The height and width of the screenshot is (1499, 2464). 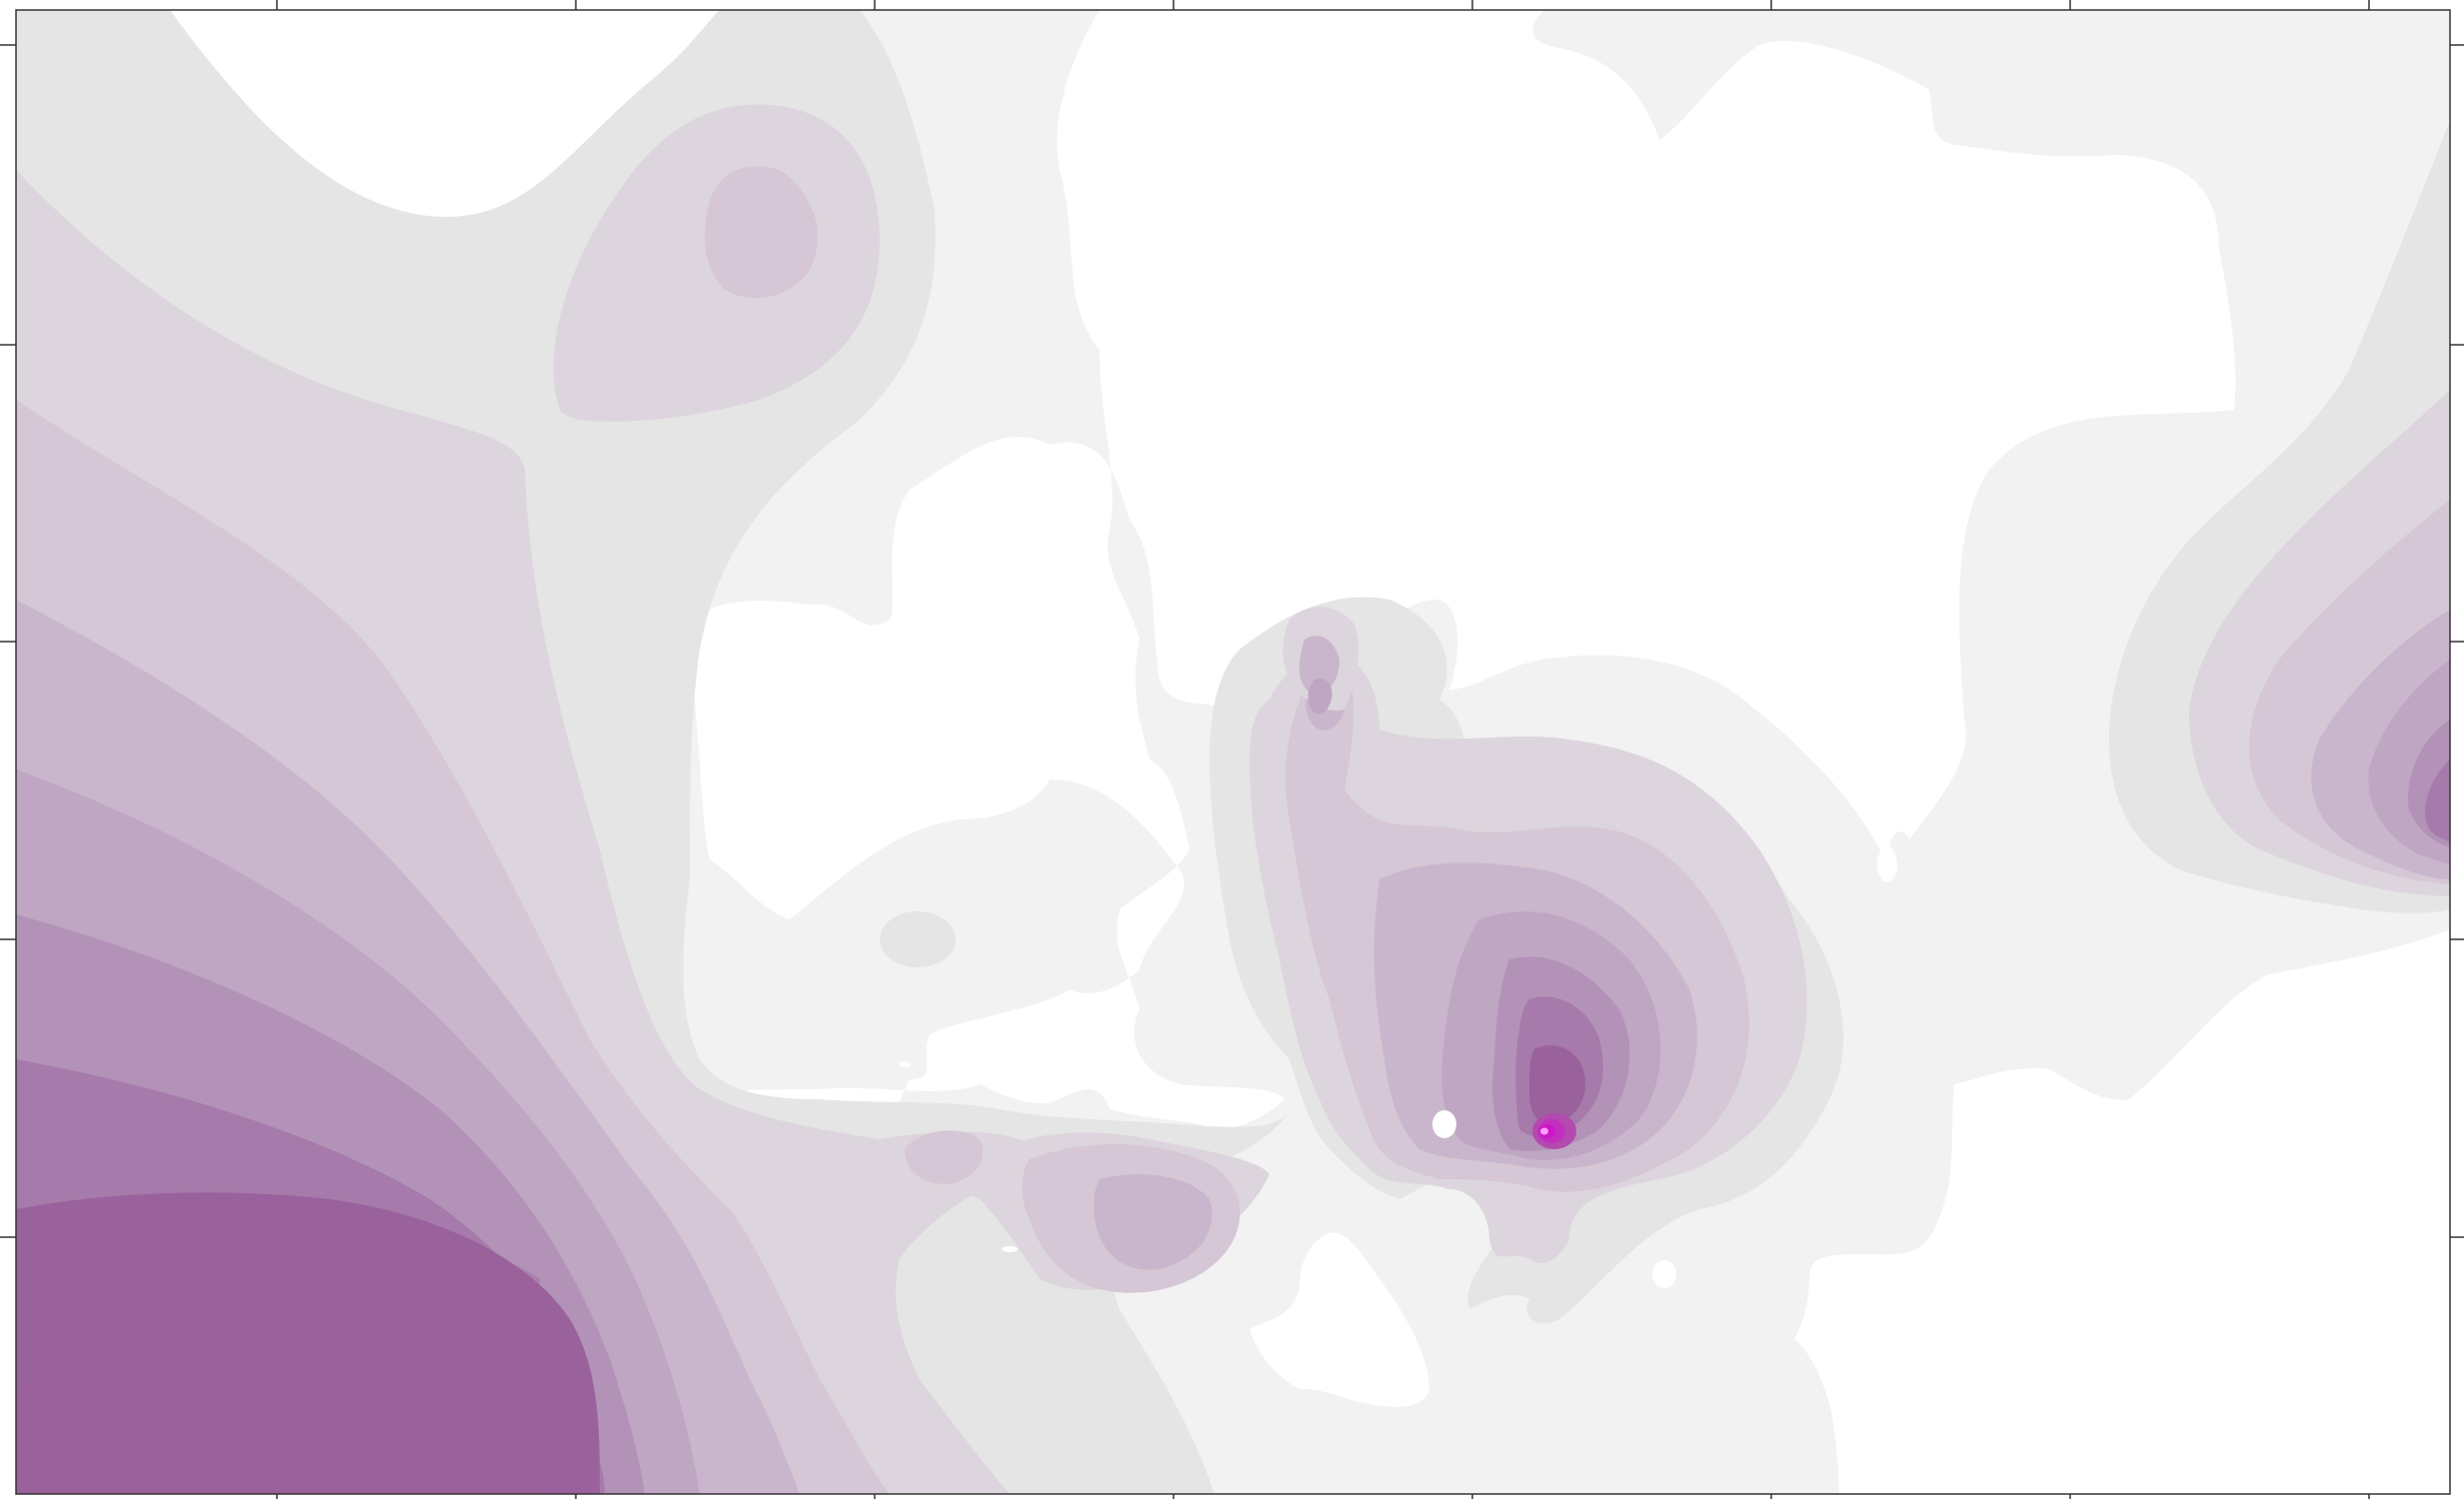 What do you see at coordinates (918, 939) in the screenshot?
I see `contour-blob-small-left` at bounding box center [918, 939].